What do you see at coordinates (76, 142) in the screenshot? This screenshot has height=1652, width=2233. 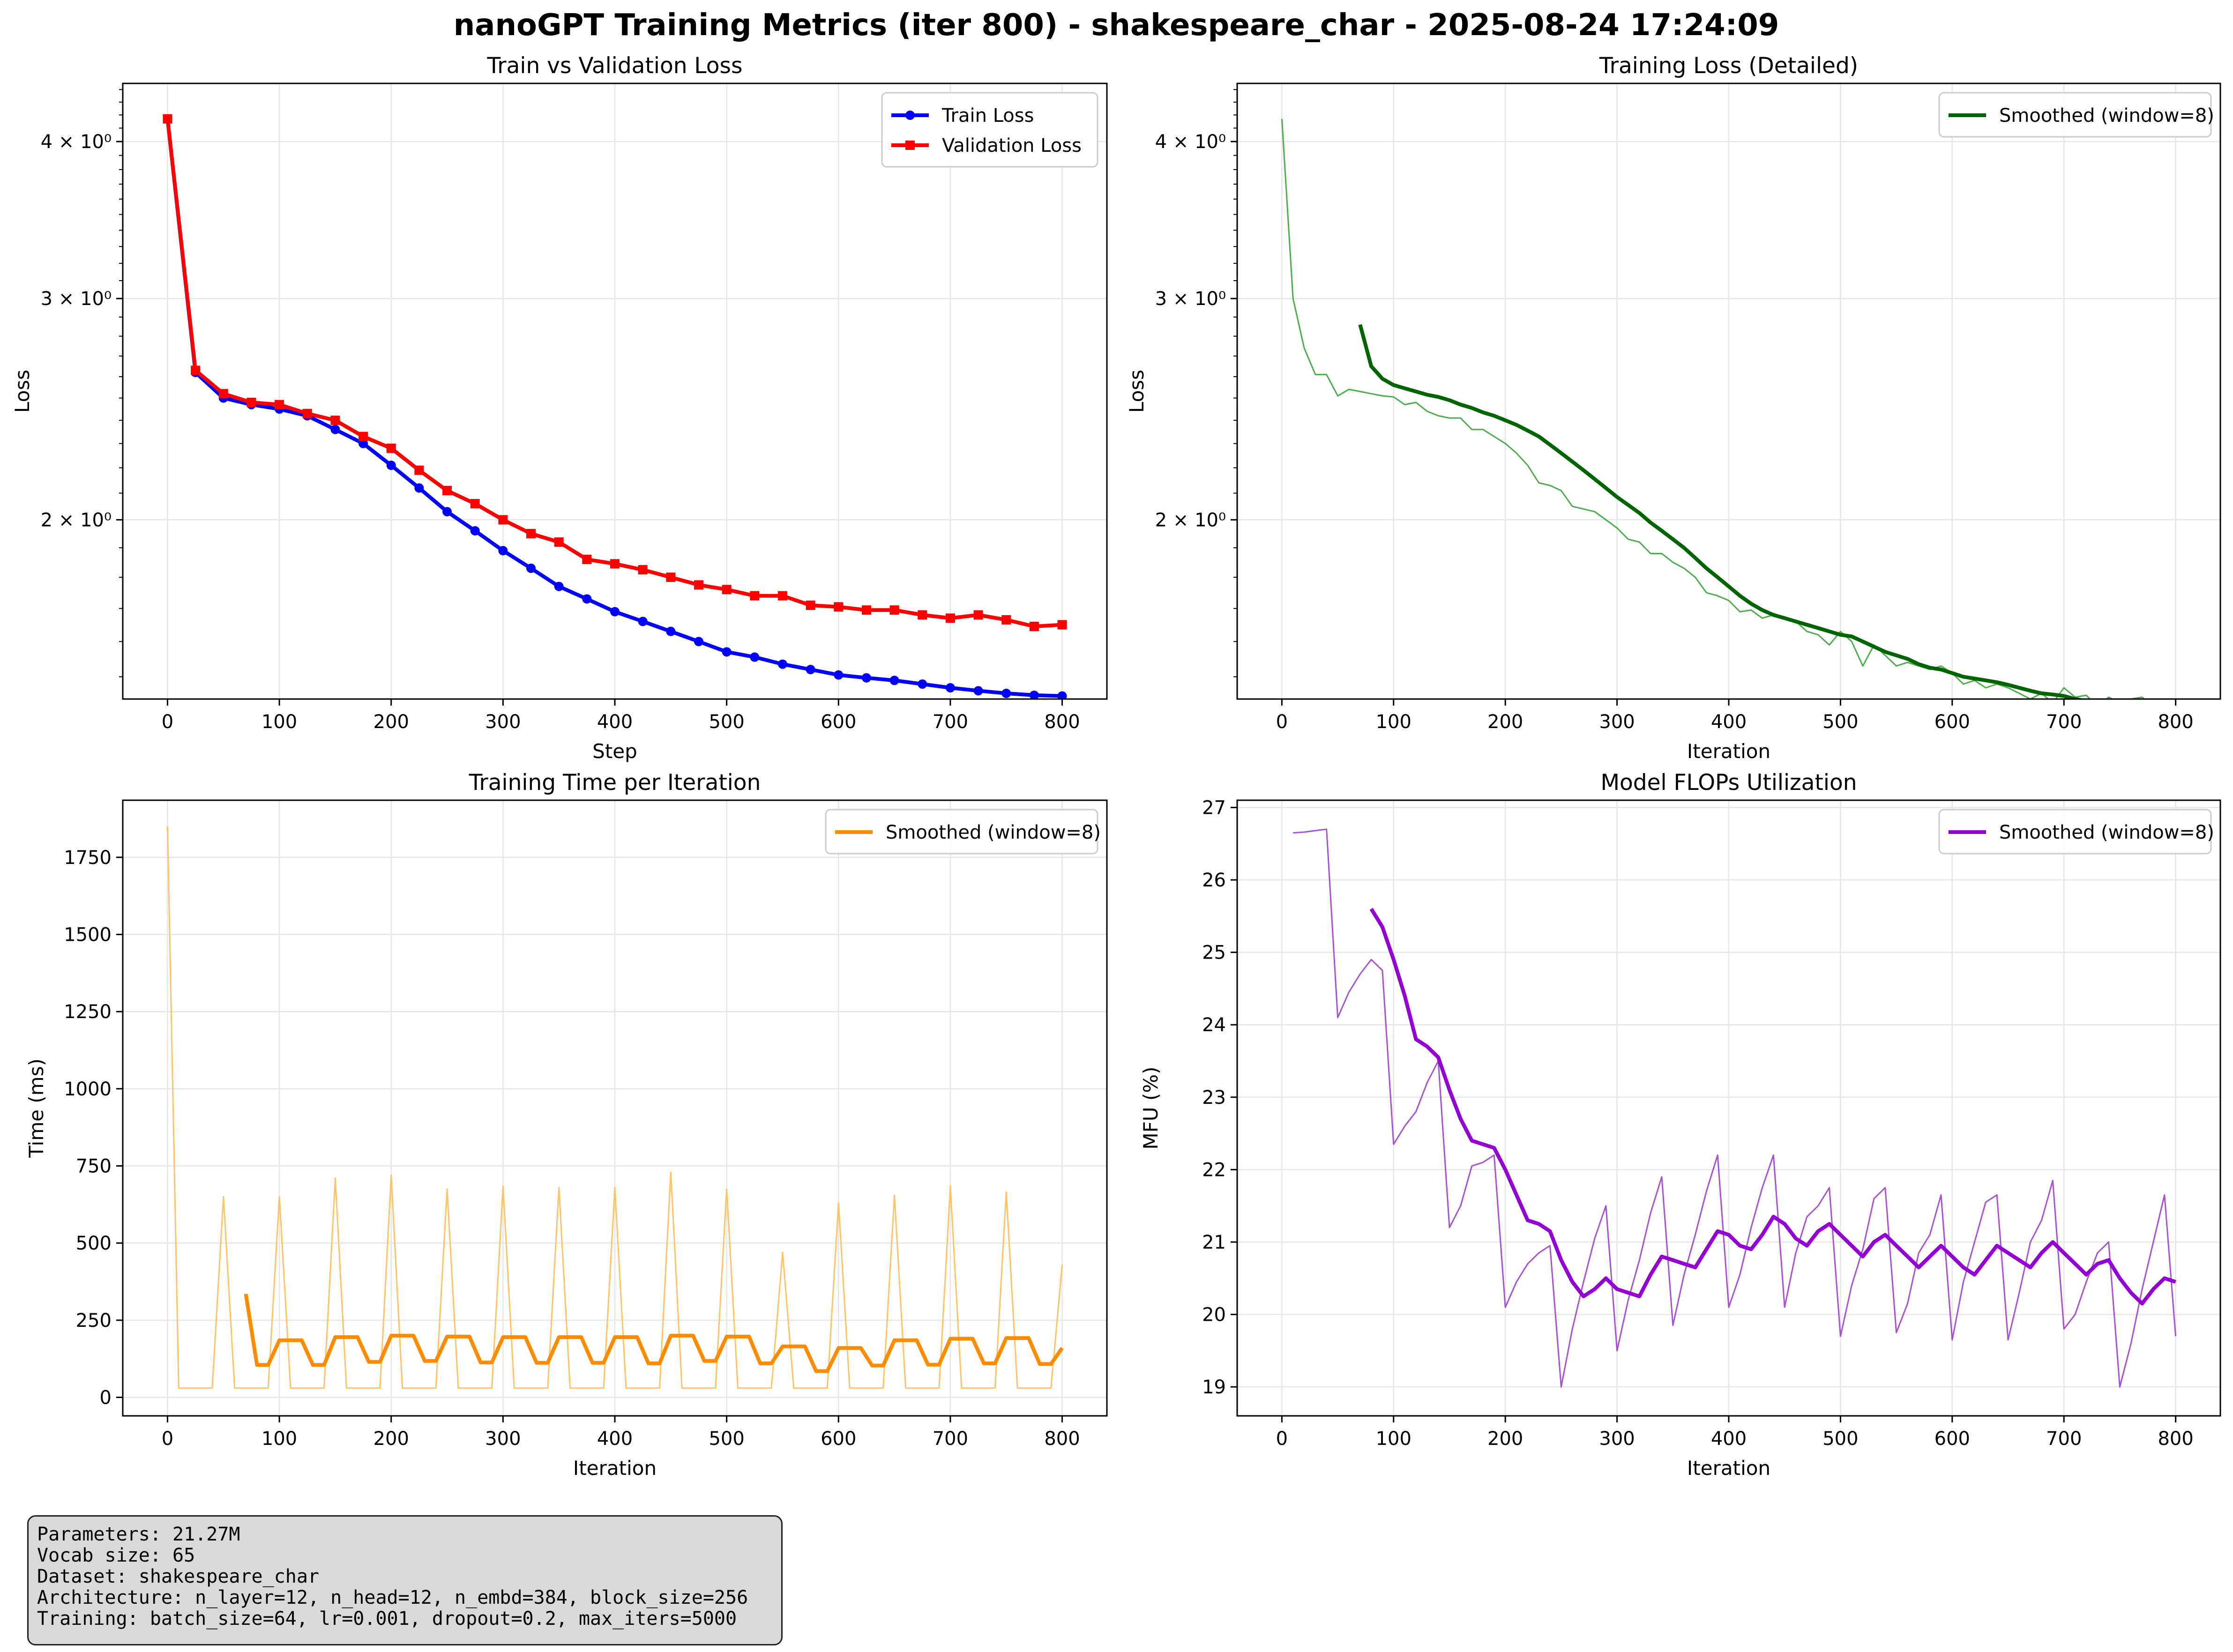 I see `y-tick-label: 4 × 10⁰` at bounding box center [76, 142].